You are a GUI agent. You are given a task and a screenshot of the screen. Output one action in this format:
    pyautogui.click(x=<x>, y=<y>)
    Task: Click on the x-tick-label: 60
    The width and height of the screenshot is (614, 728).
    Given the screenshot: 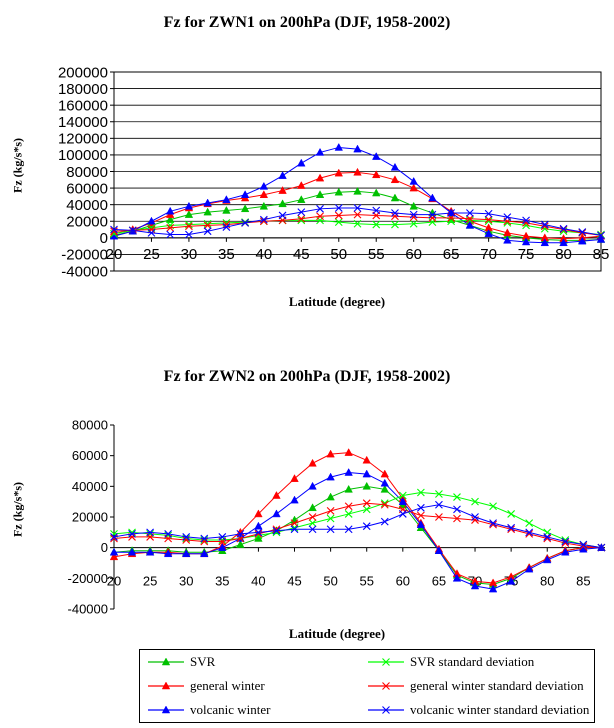 What is the action you would take?
    pyautogui.click(x=403, y=581)
    